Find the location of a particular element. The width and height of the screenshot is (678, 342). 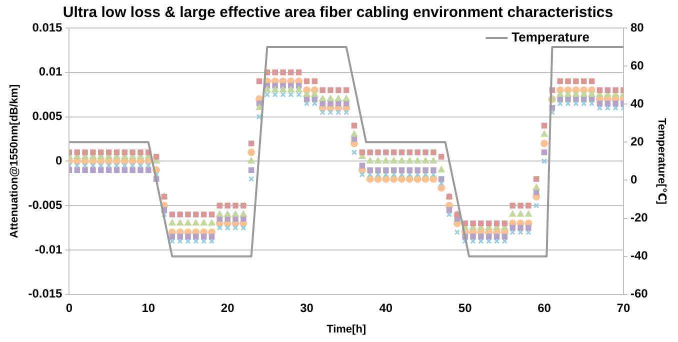

y-tick-label: 0.015 is located at coordinates (47, 27).